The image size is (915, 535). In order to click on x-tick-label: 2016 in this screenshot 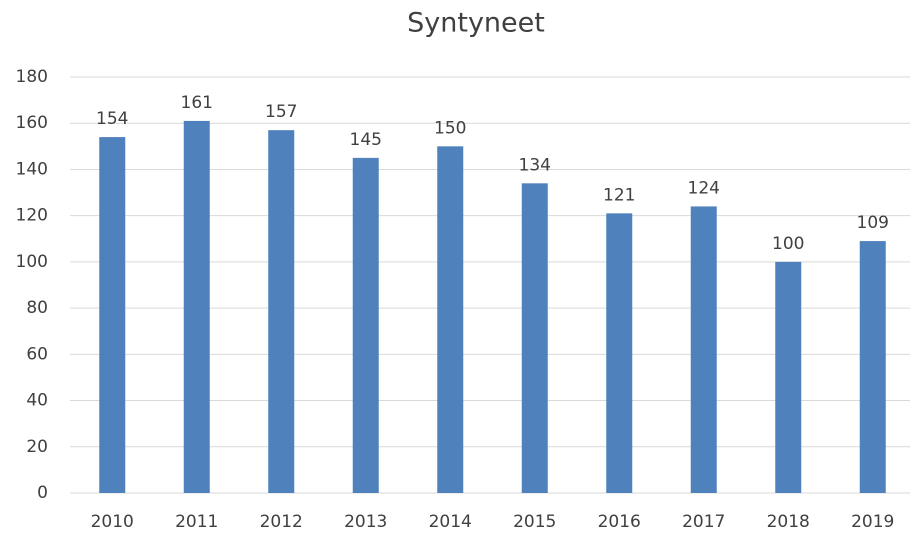, I will do `click(619, 522)`.